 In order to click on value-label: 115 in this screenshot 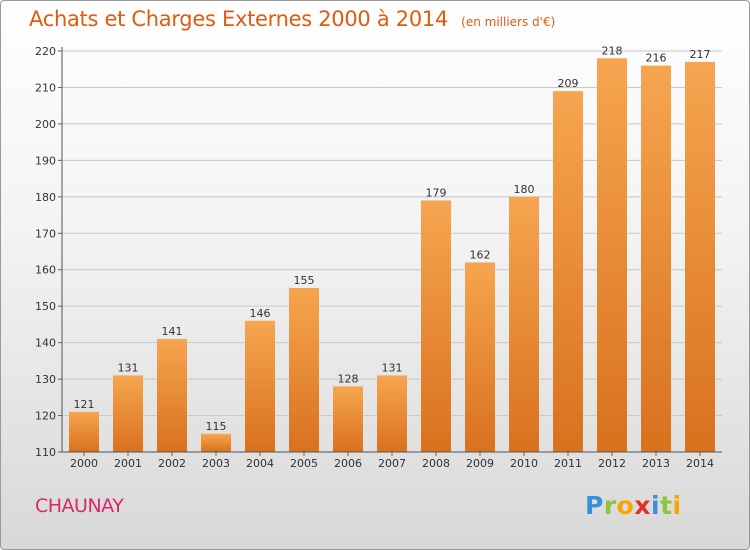, I will do `click(216, 426)`.